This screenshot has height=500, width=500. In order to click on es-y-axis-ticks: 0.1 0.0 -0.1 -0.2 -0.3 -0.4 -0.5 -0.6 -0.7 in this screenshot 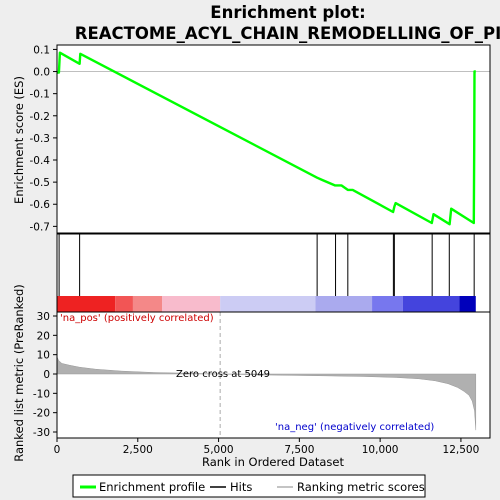, I will do `click(43, 138)`.